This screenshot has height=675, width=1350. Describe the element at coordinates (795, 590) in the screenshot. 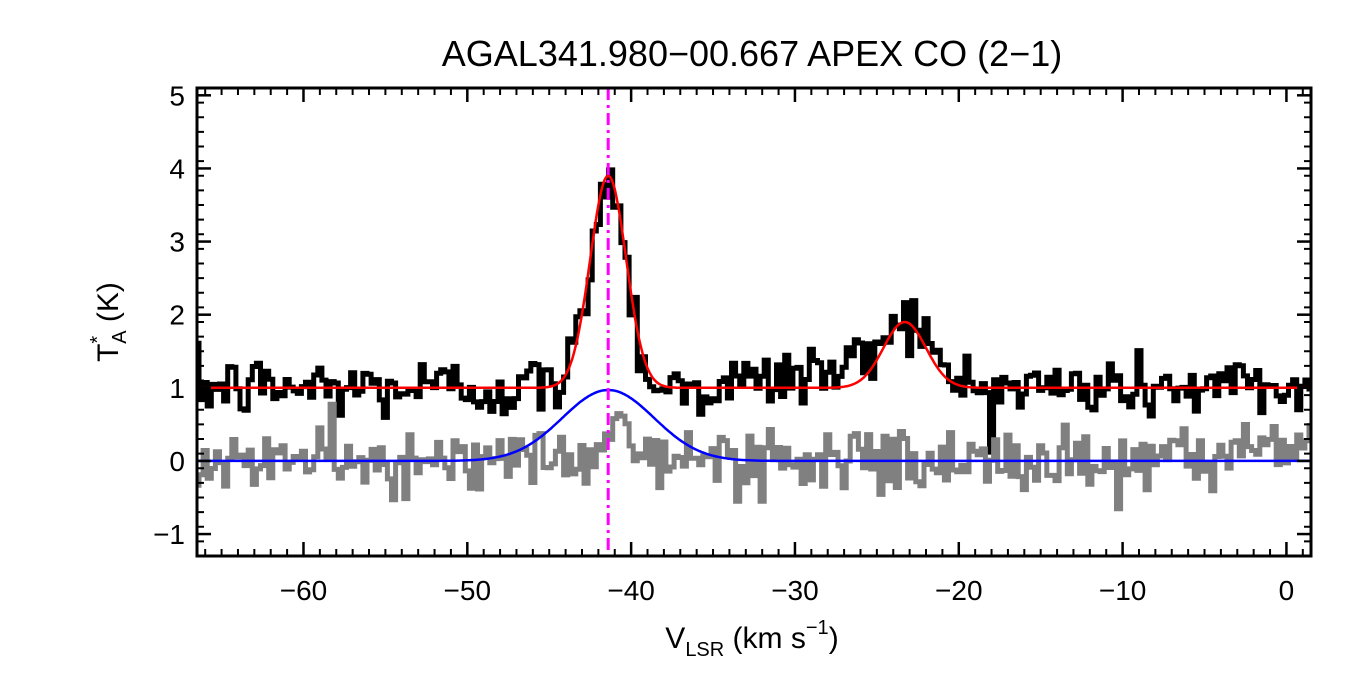

I see `x-tick-label: −30` at that location.